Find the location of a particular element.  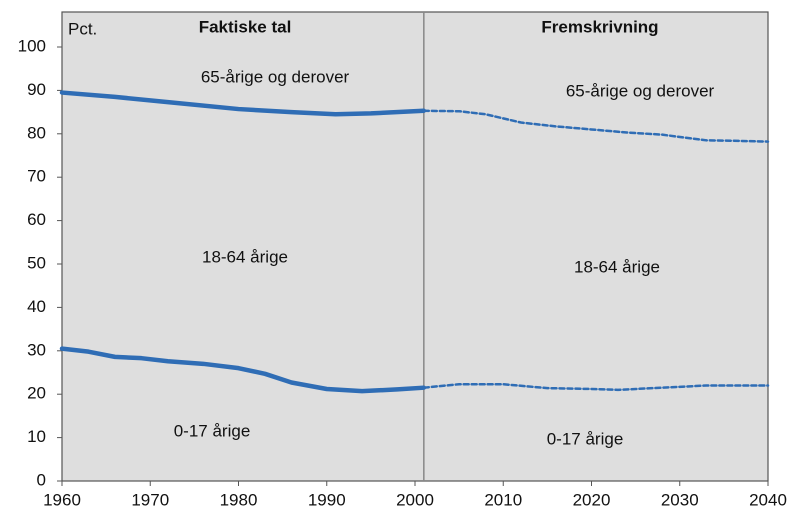

y-tick-label: 80 is located at coordinates (36, 132).